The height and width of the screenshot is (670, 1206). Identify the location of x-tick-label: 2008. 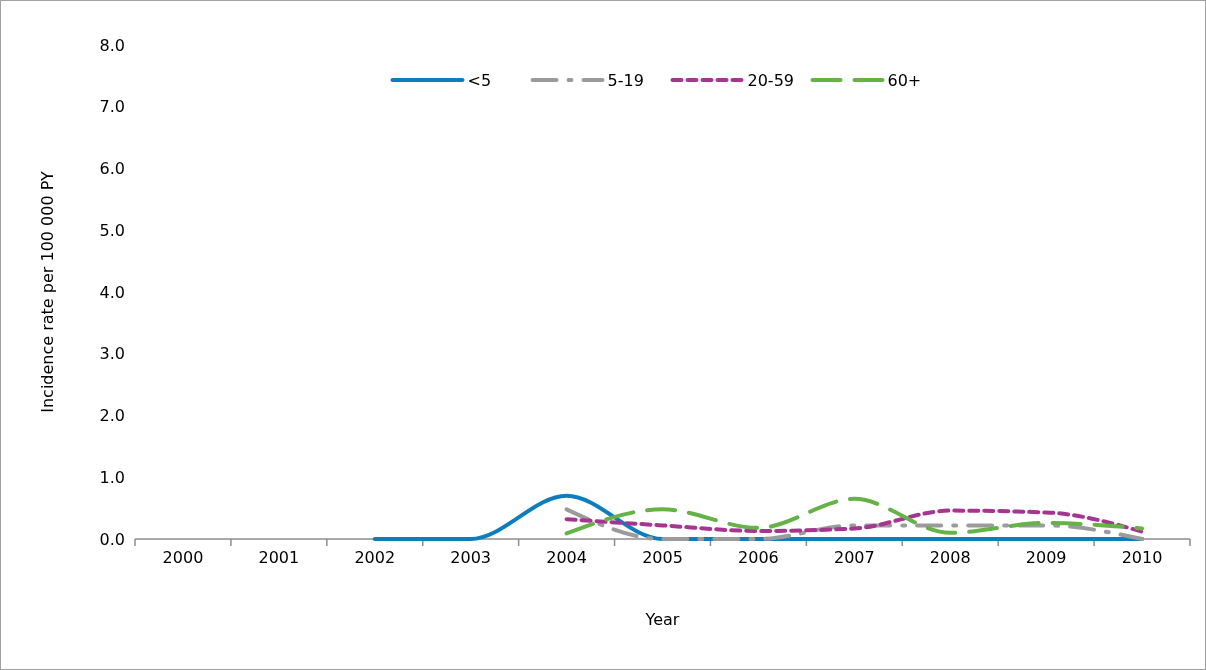
(950, 557).